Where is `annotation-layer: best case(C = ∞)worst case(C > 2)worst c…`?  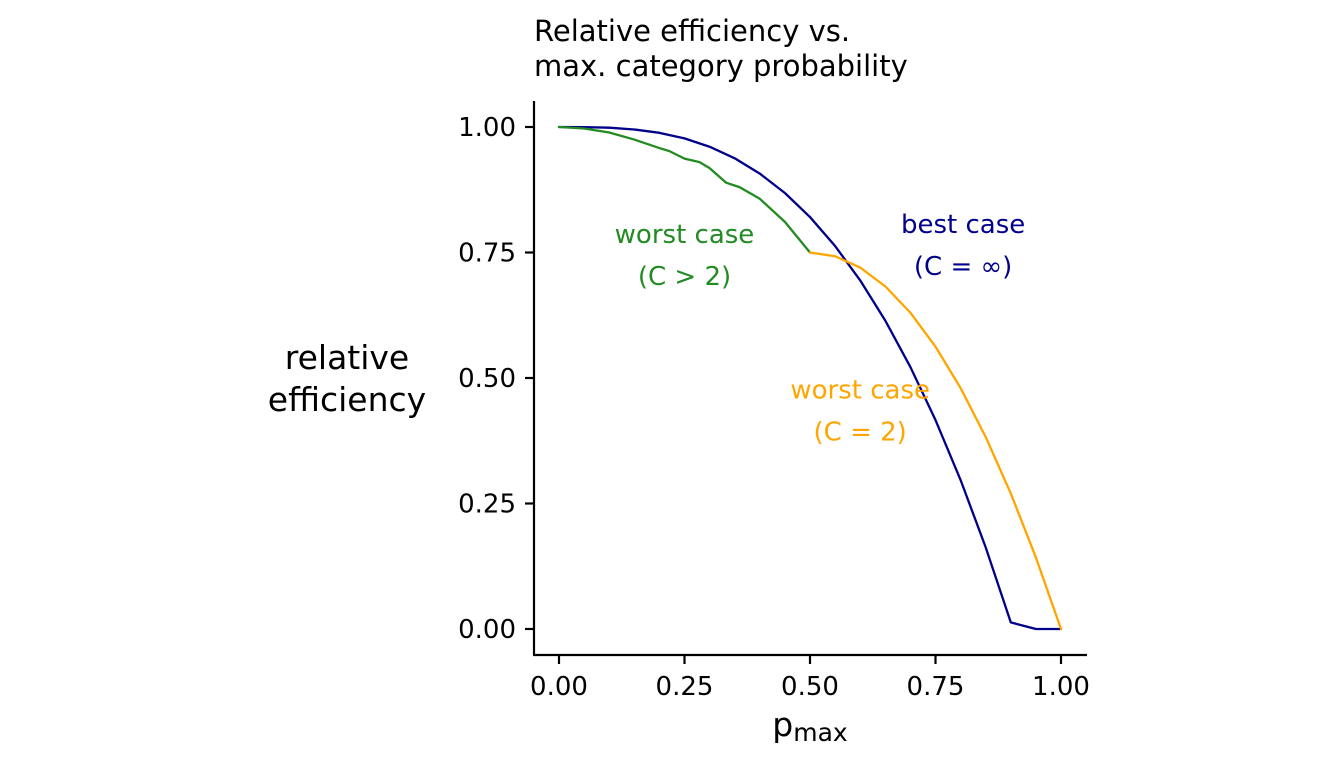
annotation-layer: best case(C = ∞)worst case(C > 2)worst c… is located at coordinates (820, 329).